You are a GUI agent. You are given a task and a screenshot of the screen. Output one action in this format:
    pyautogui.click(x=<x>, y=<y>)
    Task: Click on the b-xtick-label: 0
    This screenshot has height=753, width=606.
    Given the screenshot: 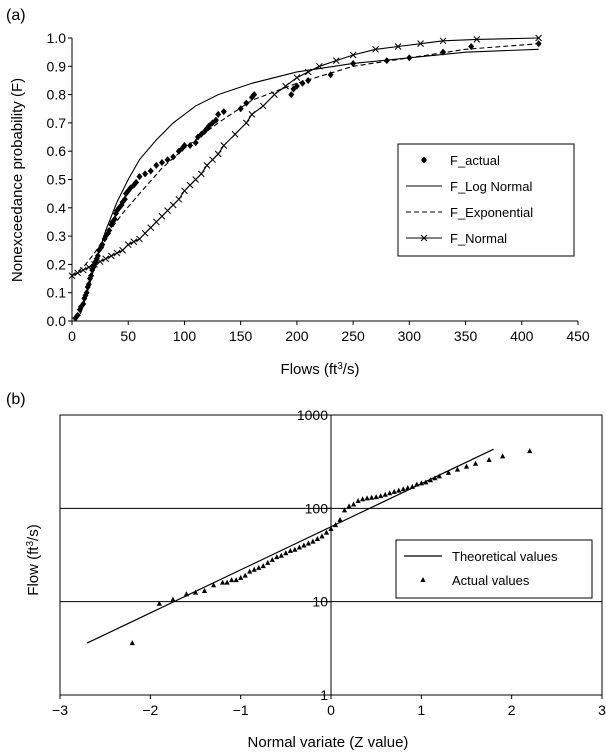 What is the action you would take?
    pyautogui.click(x=331, y=710)
    